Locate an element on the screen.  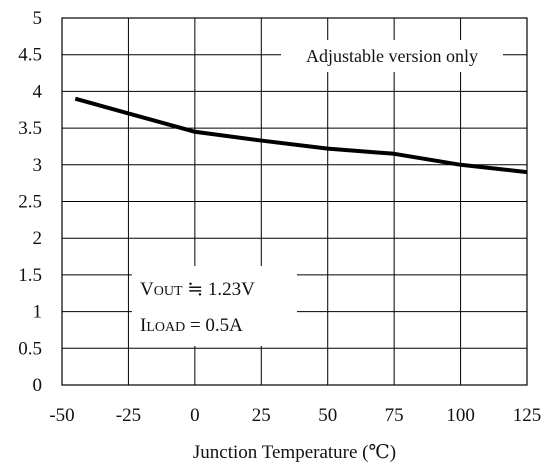
annotation-iload: ILOAD = 0.5A is located at coordinates (191, 325).